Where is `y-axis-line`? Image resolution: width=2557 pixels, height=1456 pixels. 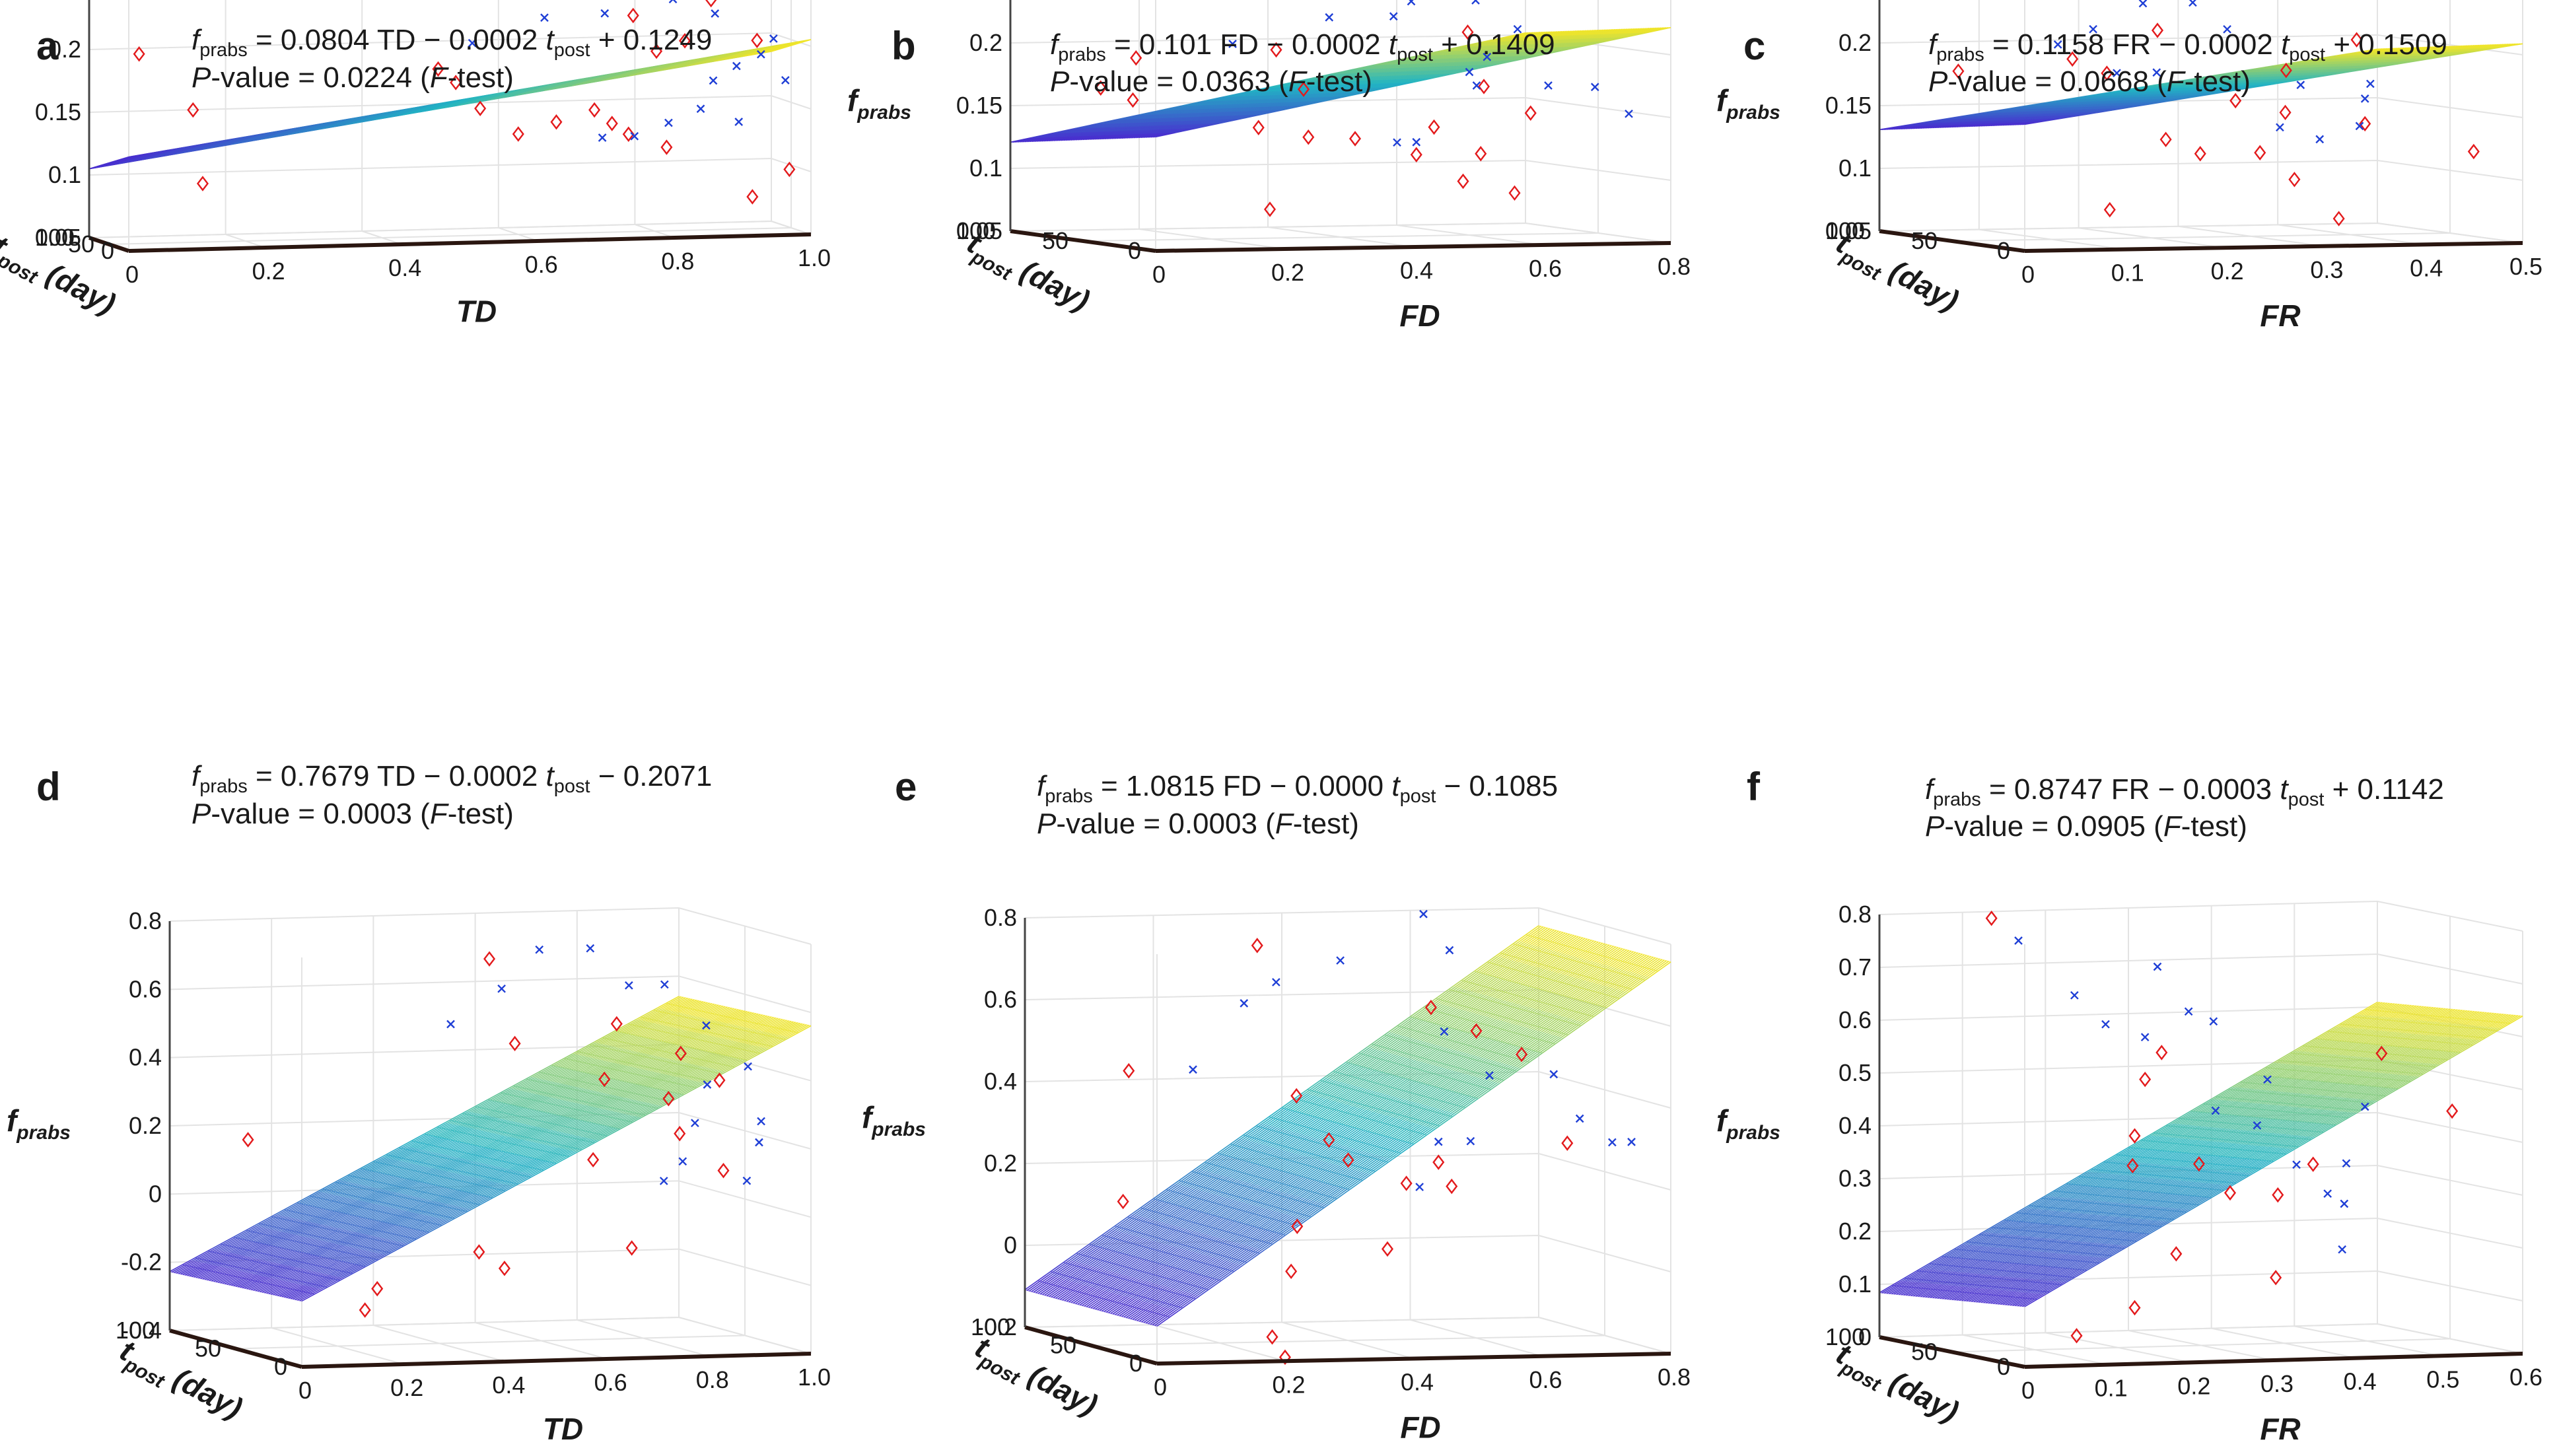
y-axis-line is located at coordinates (108, 244).